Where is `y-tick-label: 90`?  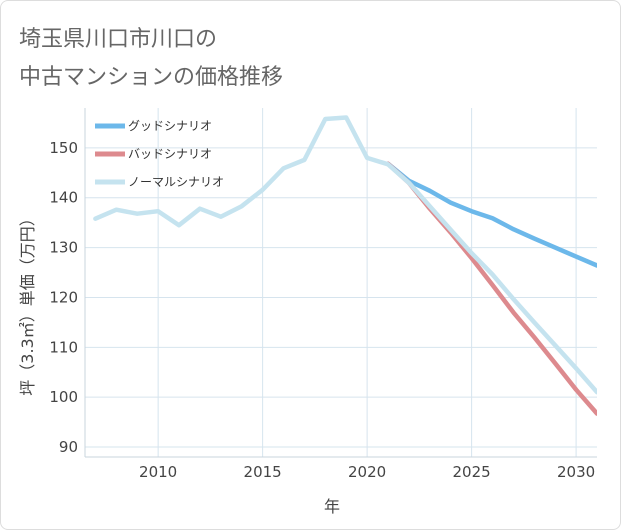 y-tick-label: 90 is located at coordinates (68, 447).